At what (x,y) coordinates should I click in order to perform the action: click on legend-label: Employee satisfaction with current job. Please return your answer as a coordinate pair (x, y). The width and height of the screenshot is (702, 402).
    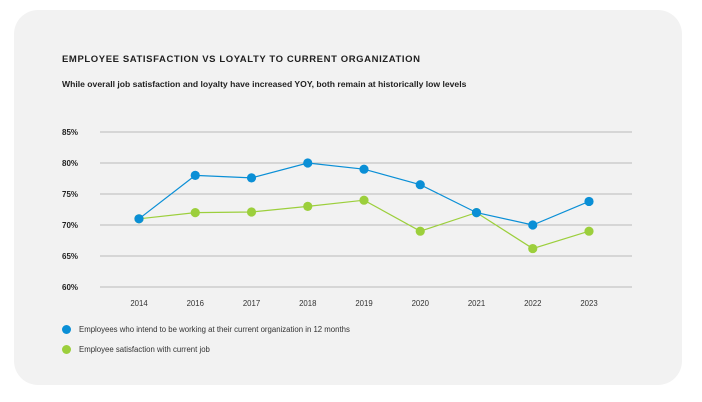
    Looking at the image, I should click on (144, 349).